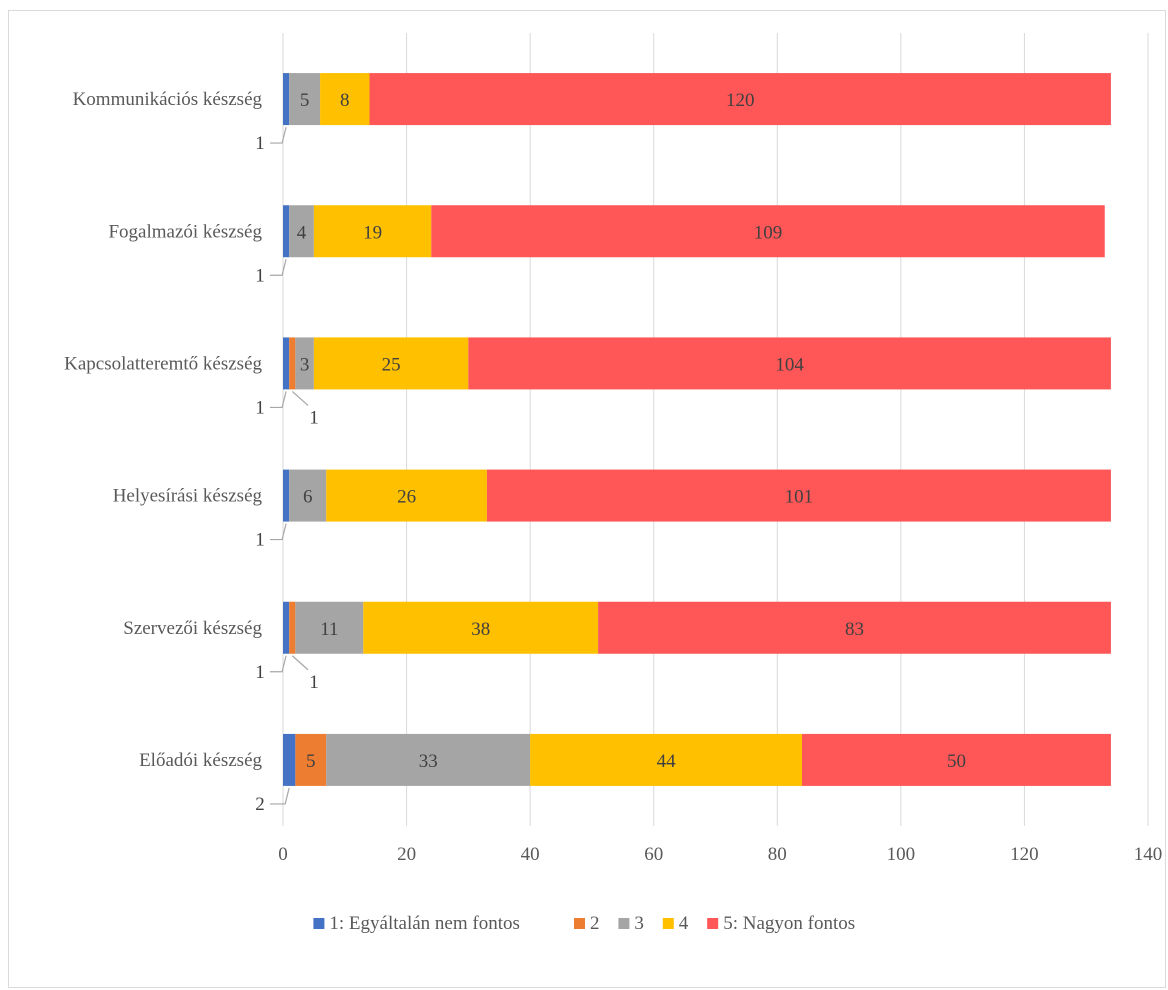 This screenshot has height=990, width=1168. I want to click on data-label: 120, so click(740, 100).